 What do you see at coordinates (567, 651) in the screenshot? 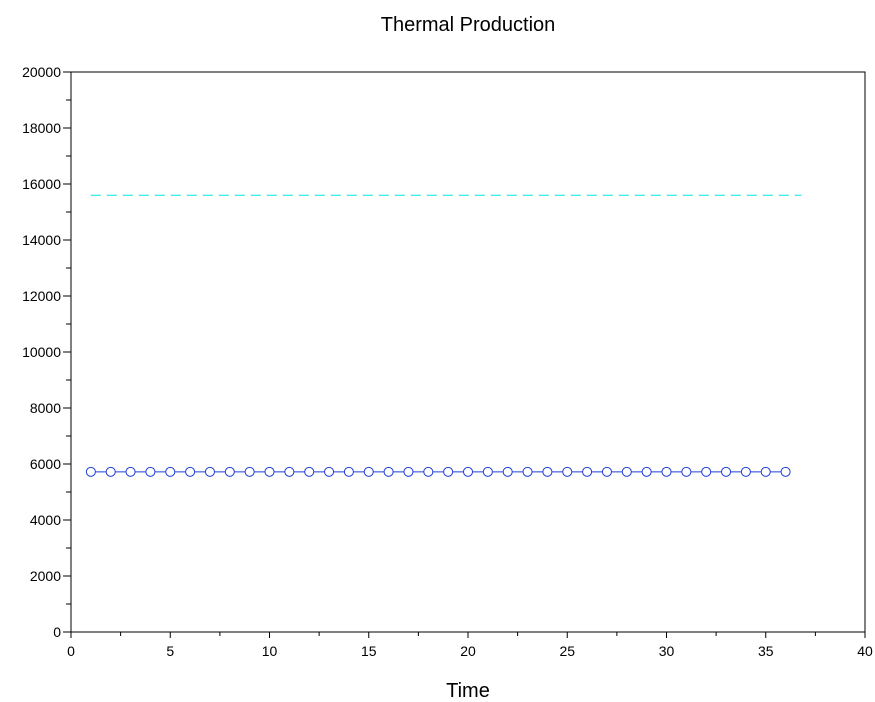
I see `x-tick-label: 25` at bounding box center [567, 651].